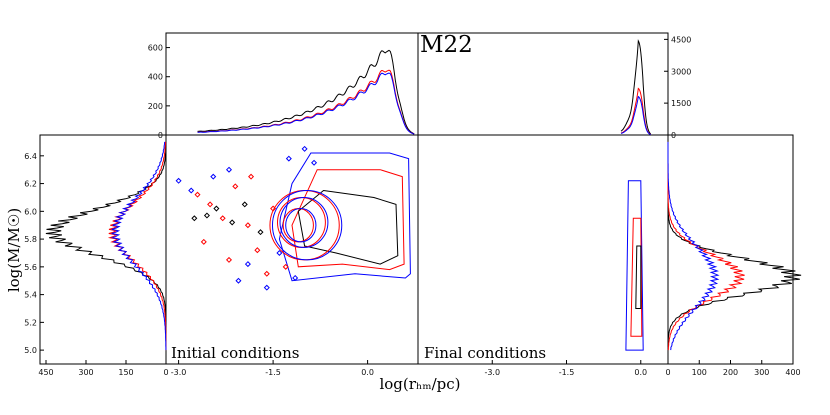  What do you see at coordinates (125, 372) in the screenshot?
I see `left-hist-x-tick-label: 150` at bounding box center [125, 372].